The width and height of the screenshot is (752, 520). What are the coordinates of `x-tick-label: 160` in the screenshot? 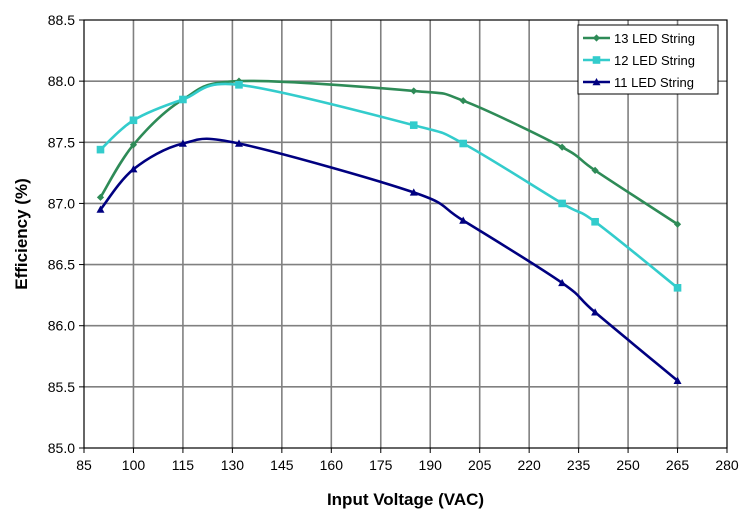 It's located at (332, 465).